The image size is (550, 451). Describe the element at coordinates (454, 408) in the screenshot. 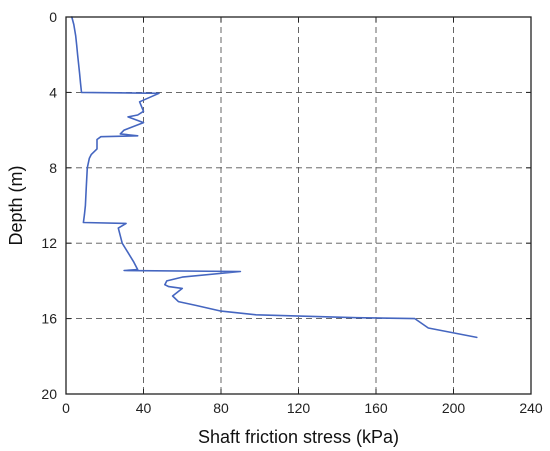

I see `x-tick-label: 200` at that location.